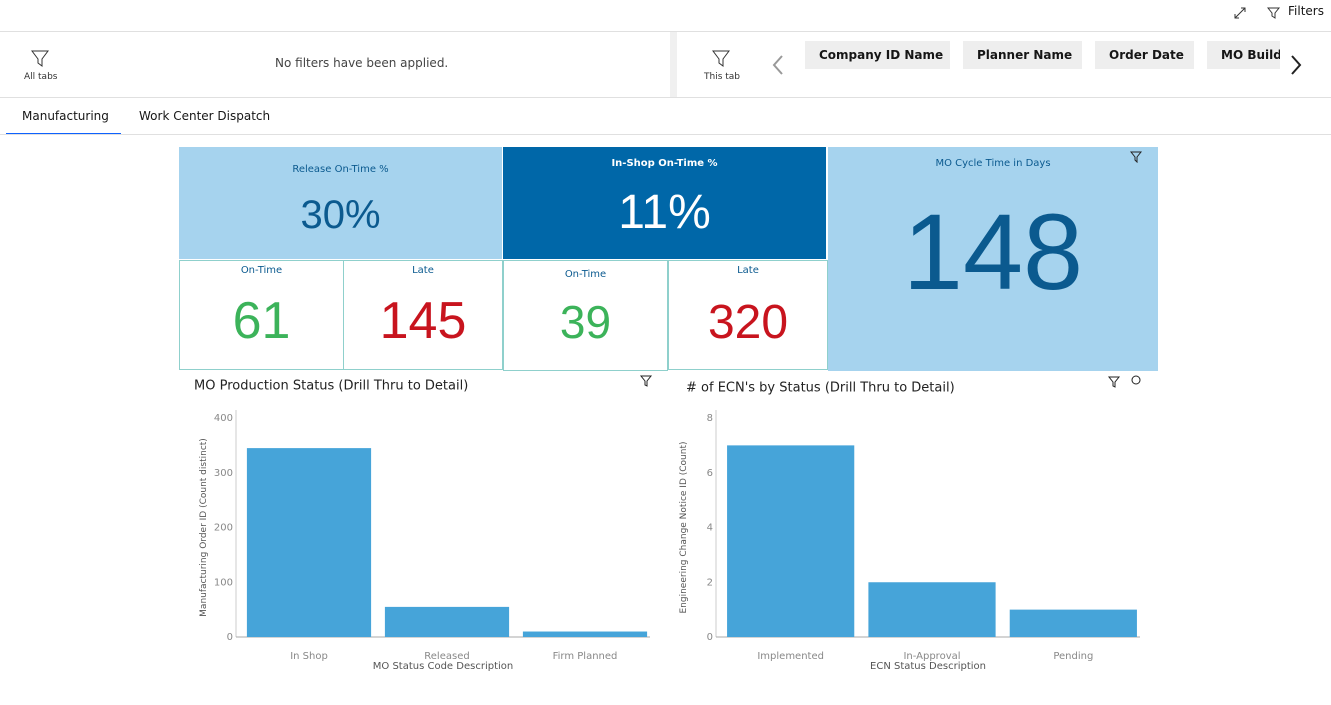 Image resolution: width=1331 pixels, height=705 pixels. I want to click on x-tick-label: In Shop, so click(309, 656).